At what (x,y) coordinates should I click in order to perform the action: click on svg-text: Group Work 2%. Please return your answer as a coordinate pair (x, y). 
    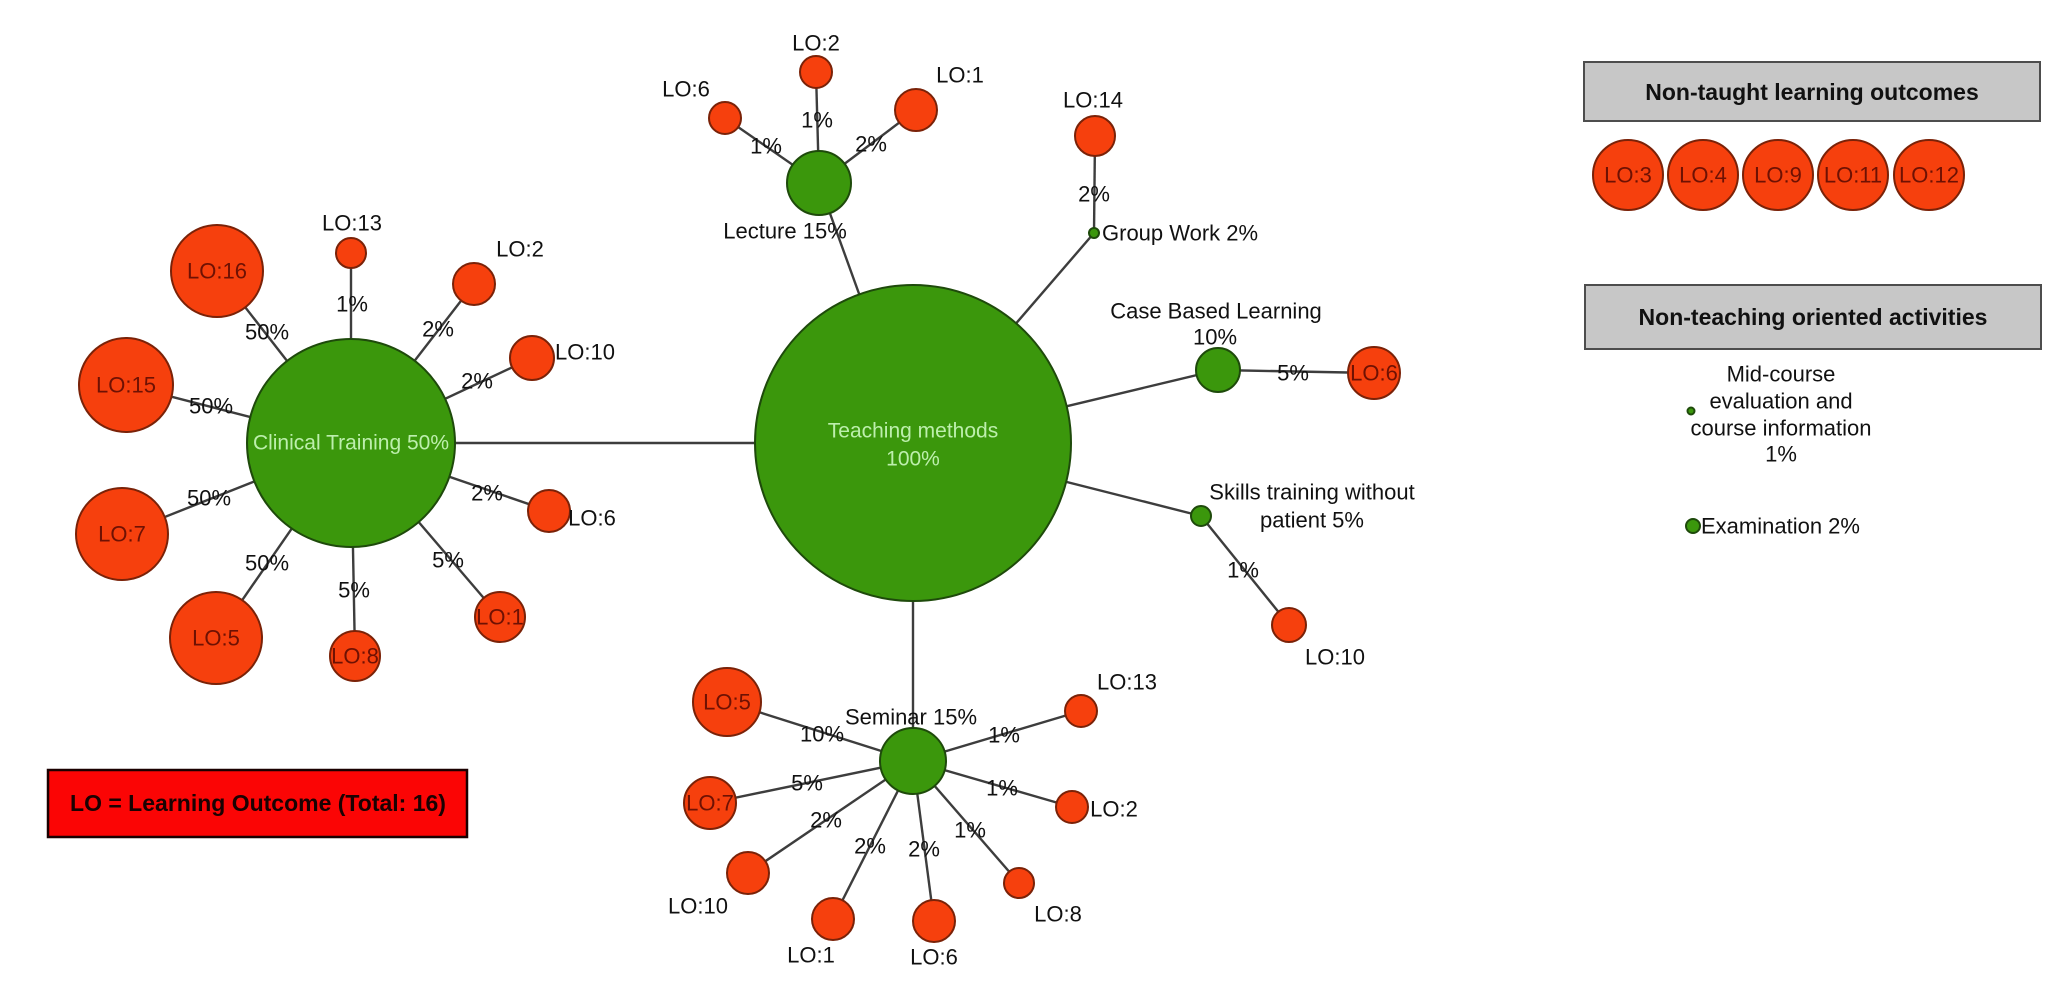
    Looking at the image, I should click on (1180, 233).